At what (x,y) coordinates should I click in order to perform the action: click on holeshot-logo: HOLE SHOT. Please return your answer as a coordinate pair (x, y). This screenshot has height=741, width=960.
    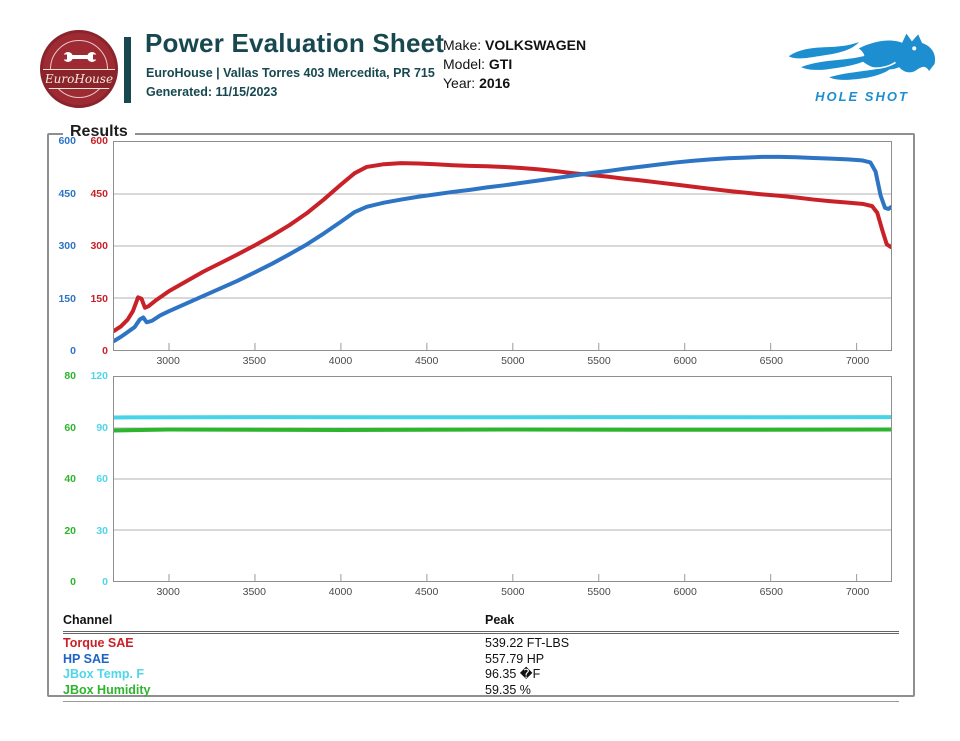
    Looking at the image, I should click on (862, 69).